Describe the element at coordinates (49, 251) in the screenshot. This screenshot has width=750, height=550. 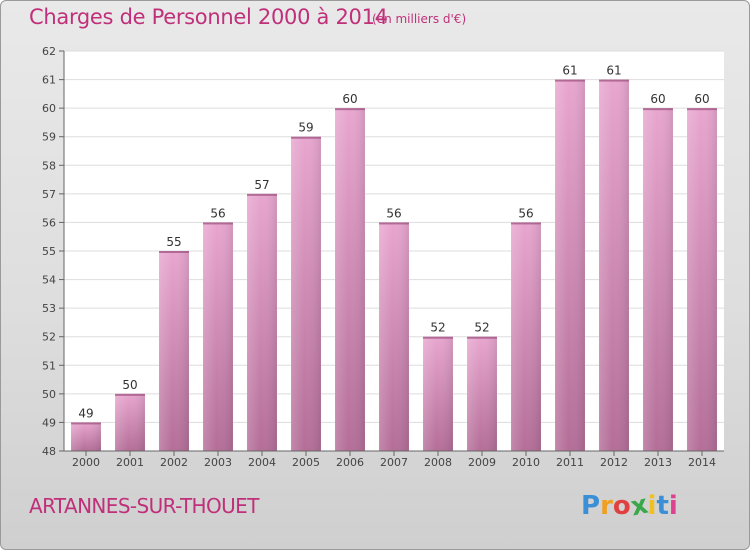
I see `y-tick-label: 55` at that location.